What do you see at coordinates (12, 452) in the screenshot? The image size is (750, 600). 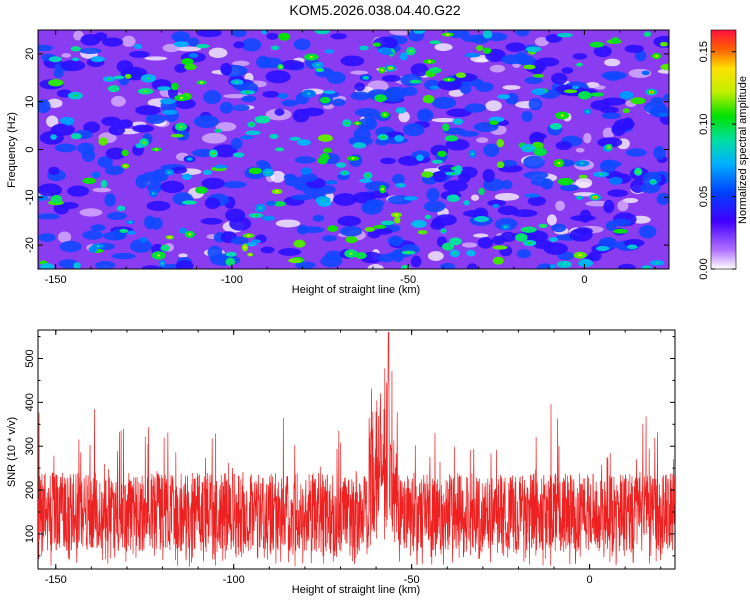 I see `snr-y-label: SNR (10 * v/v)` at bounding box center [12, 452].